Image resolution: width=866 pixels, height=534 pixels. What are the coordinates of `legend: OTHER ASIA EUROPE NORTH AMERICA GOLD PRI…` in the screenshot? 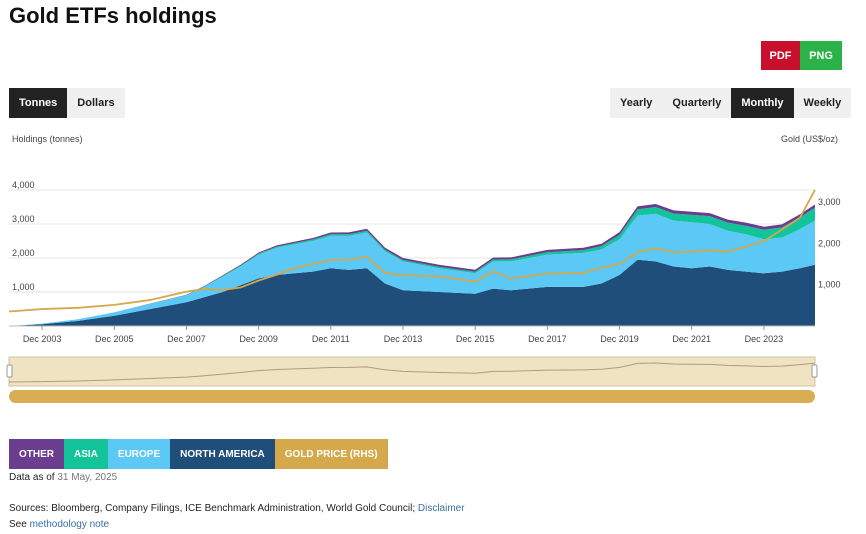 It's located at (198, 454).